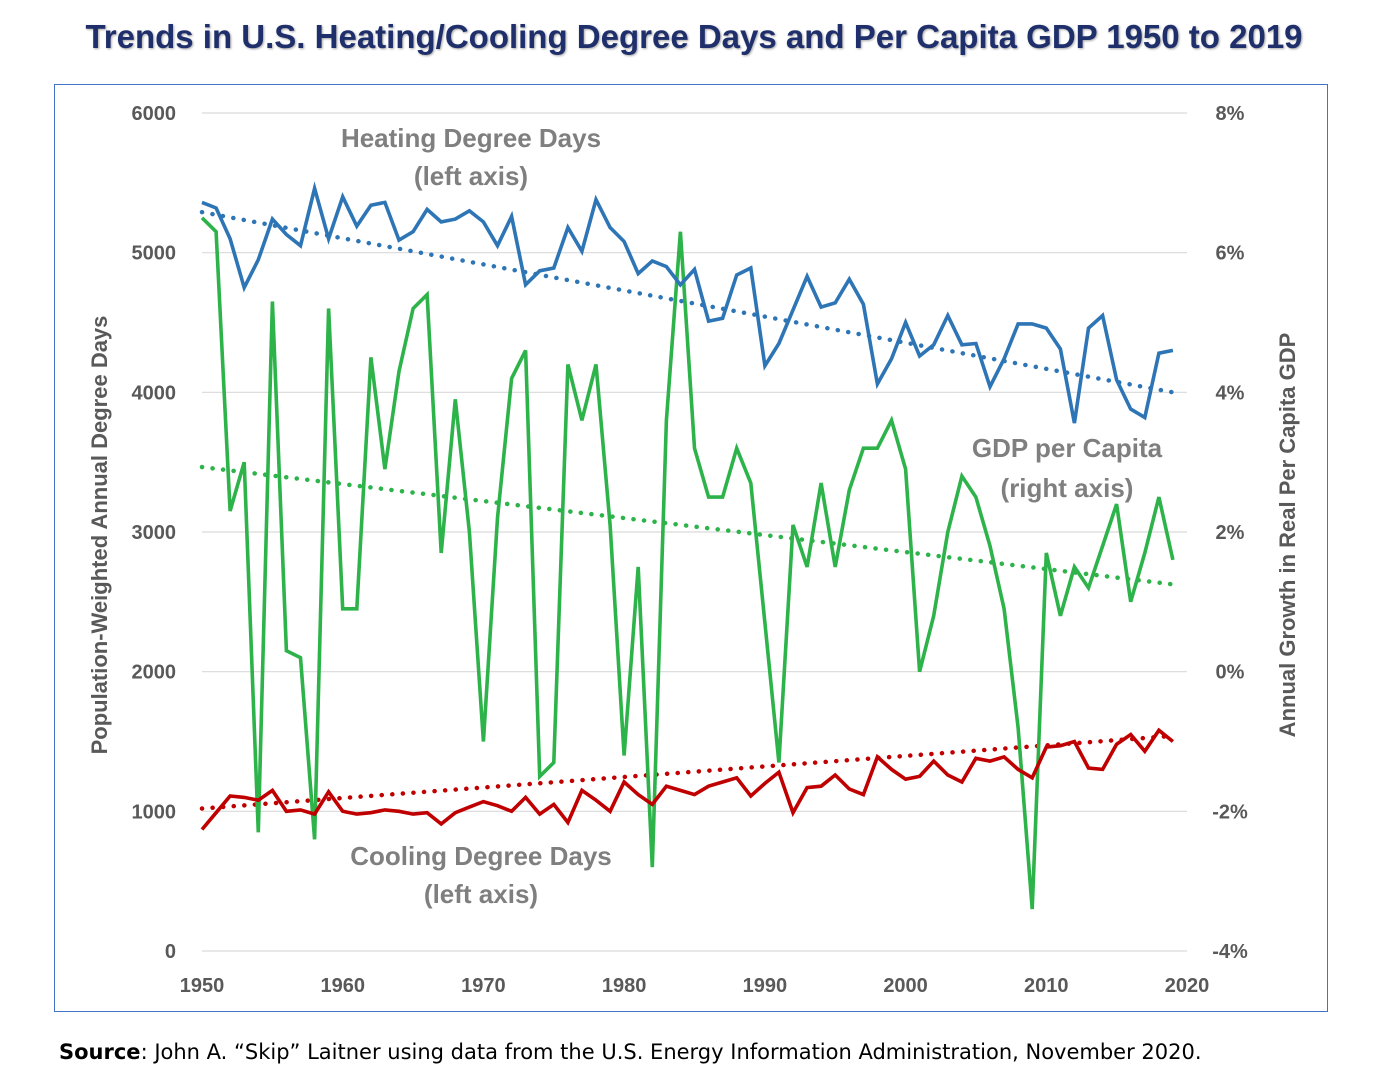 Image resolution: width=1388 pixels, height=1087 pixels. I want to click on y2-tick-label: 8%, so click(1230, 114).